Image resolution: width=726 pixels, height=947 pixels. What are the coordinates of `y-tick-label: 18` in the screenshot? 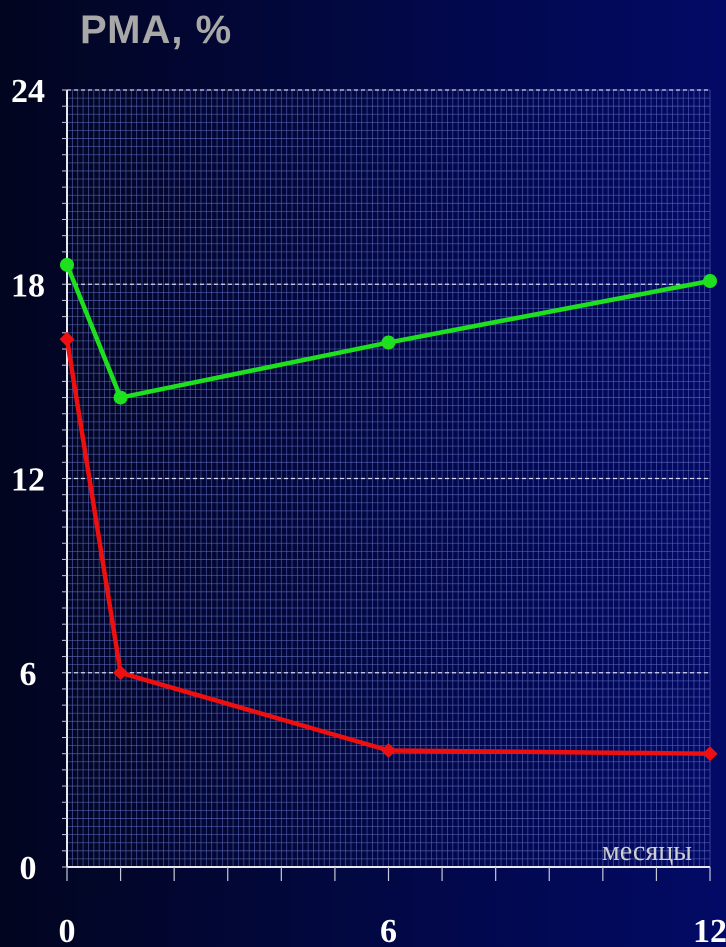 It's located at (28, 285).